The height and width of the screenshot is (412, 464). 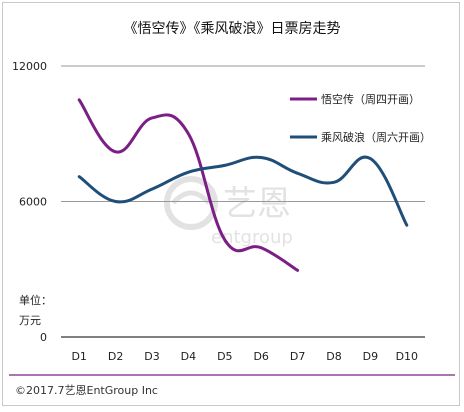 I want to click on x-tick-labels: D1 D2 D3 D4 D5 D6 D7 D8 D9 D10, so click(x=244, y=356).